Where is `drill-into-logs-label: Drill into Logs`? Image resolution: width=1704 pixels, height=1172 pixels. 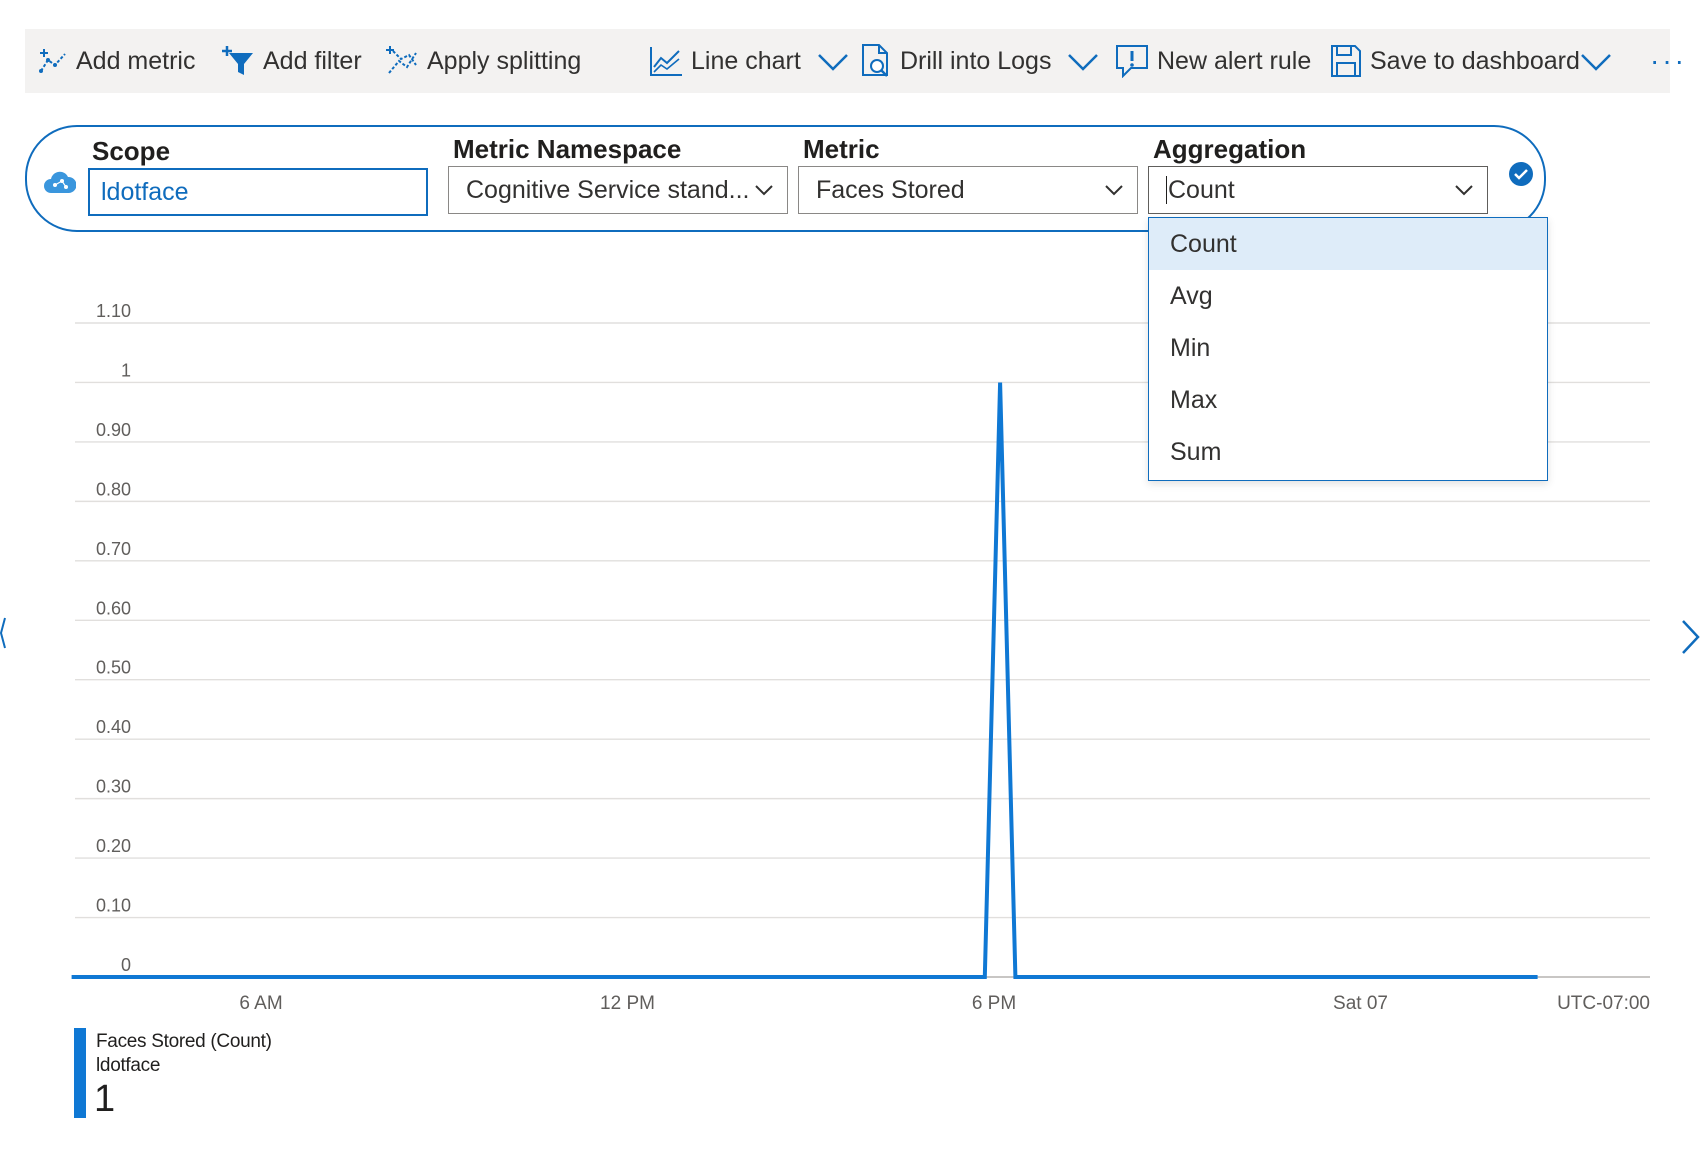 drill-into-logs-label: Drill into Logs is located at coordinates (976, 60).